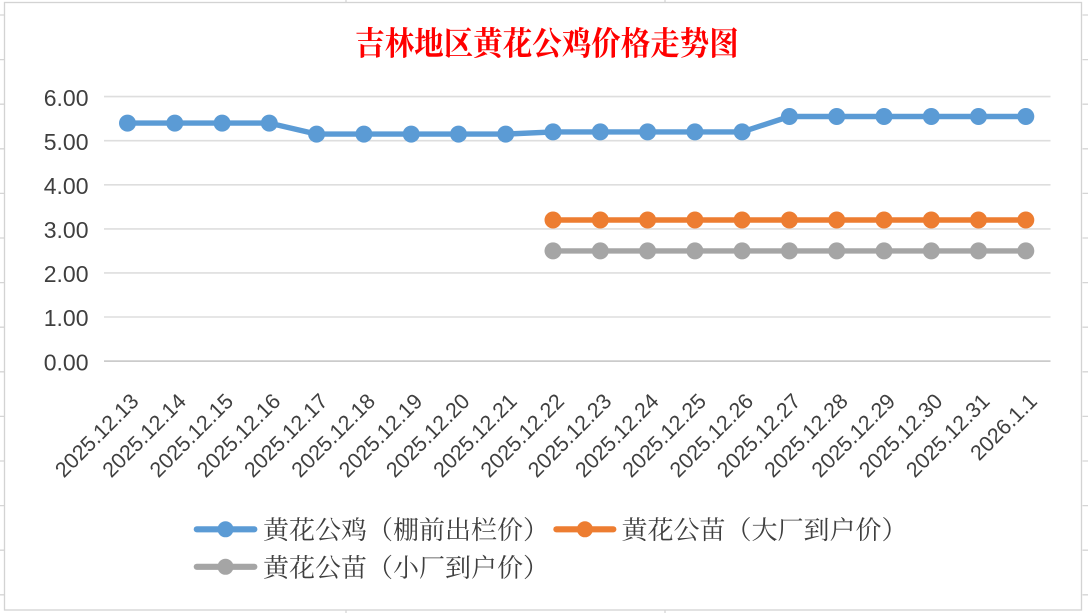  What do you see at coordinates (66, 362) in the screenshot?
I see `svg-text: 0.00` at bounding box center [66, 362].